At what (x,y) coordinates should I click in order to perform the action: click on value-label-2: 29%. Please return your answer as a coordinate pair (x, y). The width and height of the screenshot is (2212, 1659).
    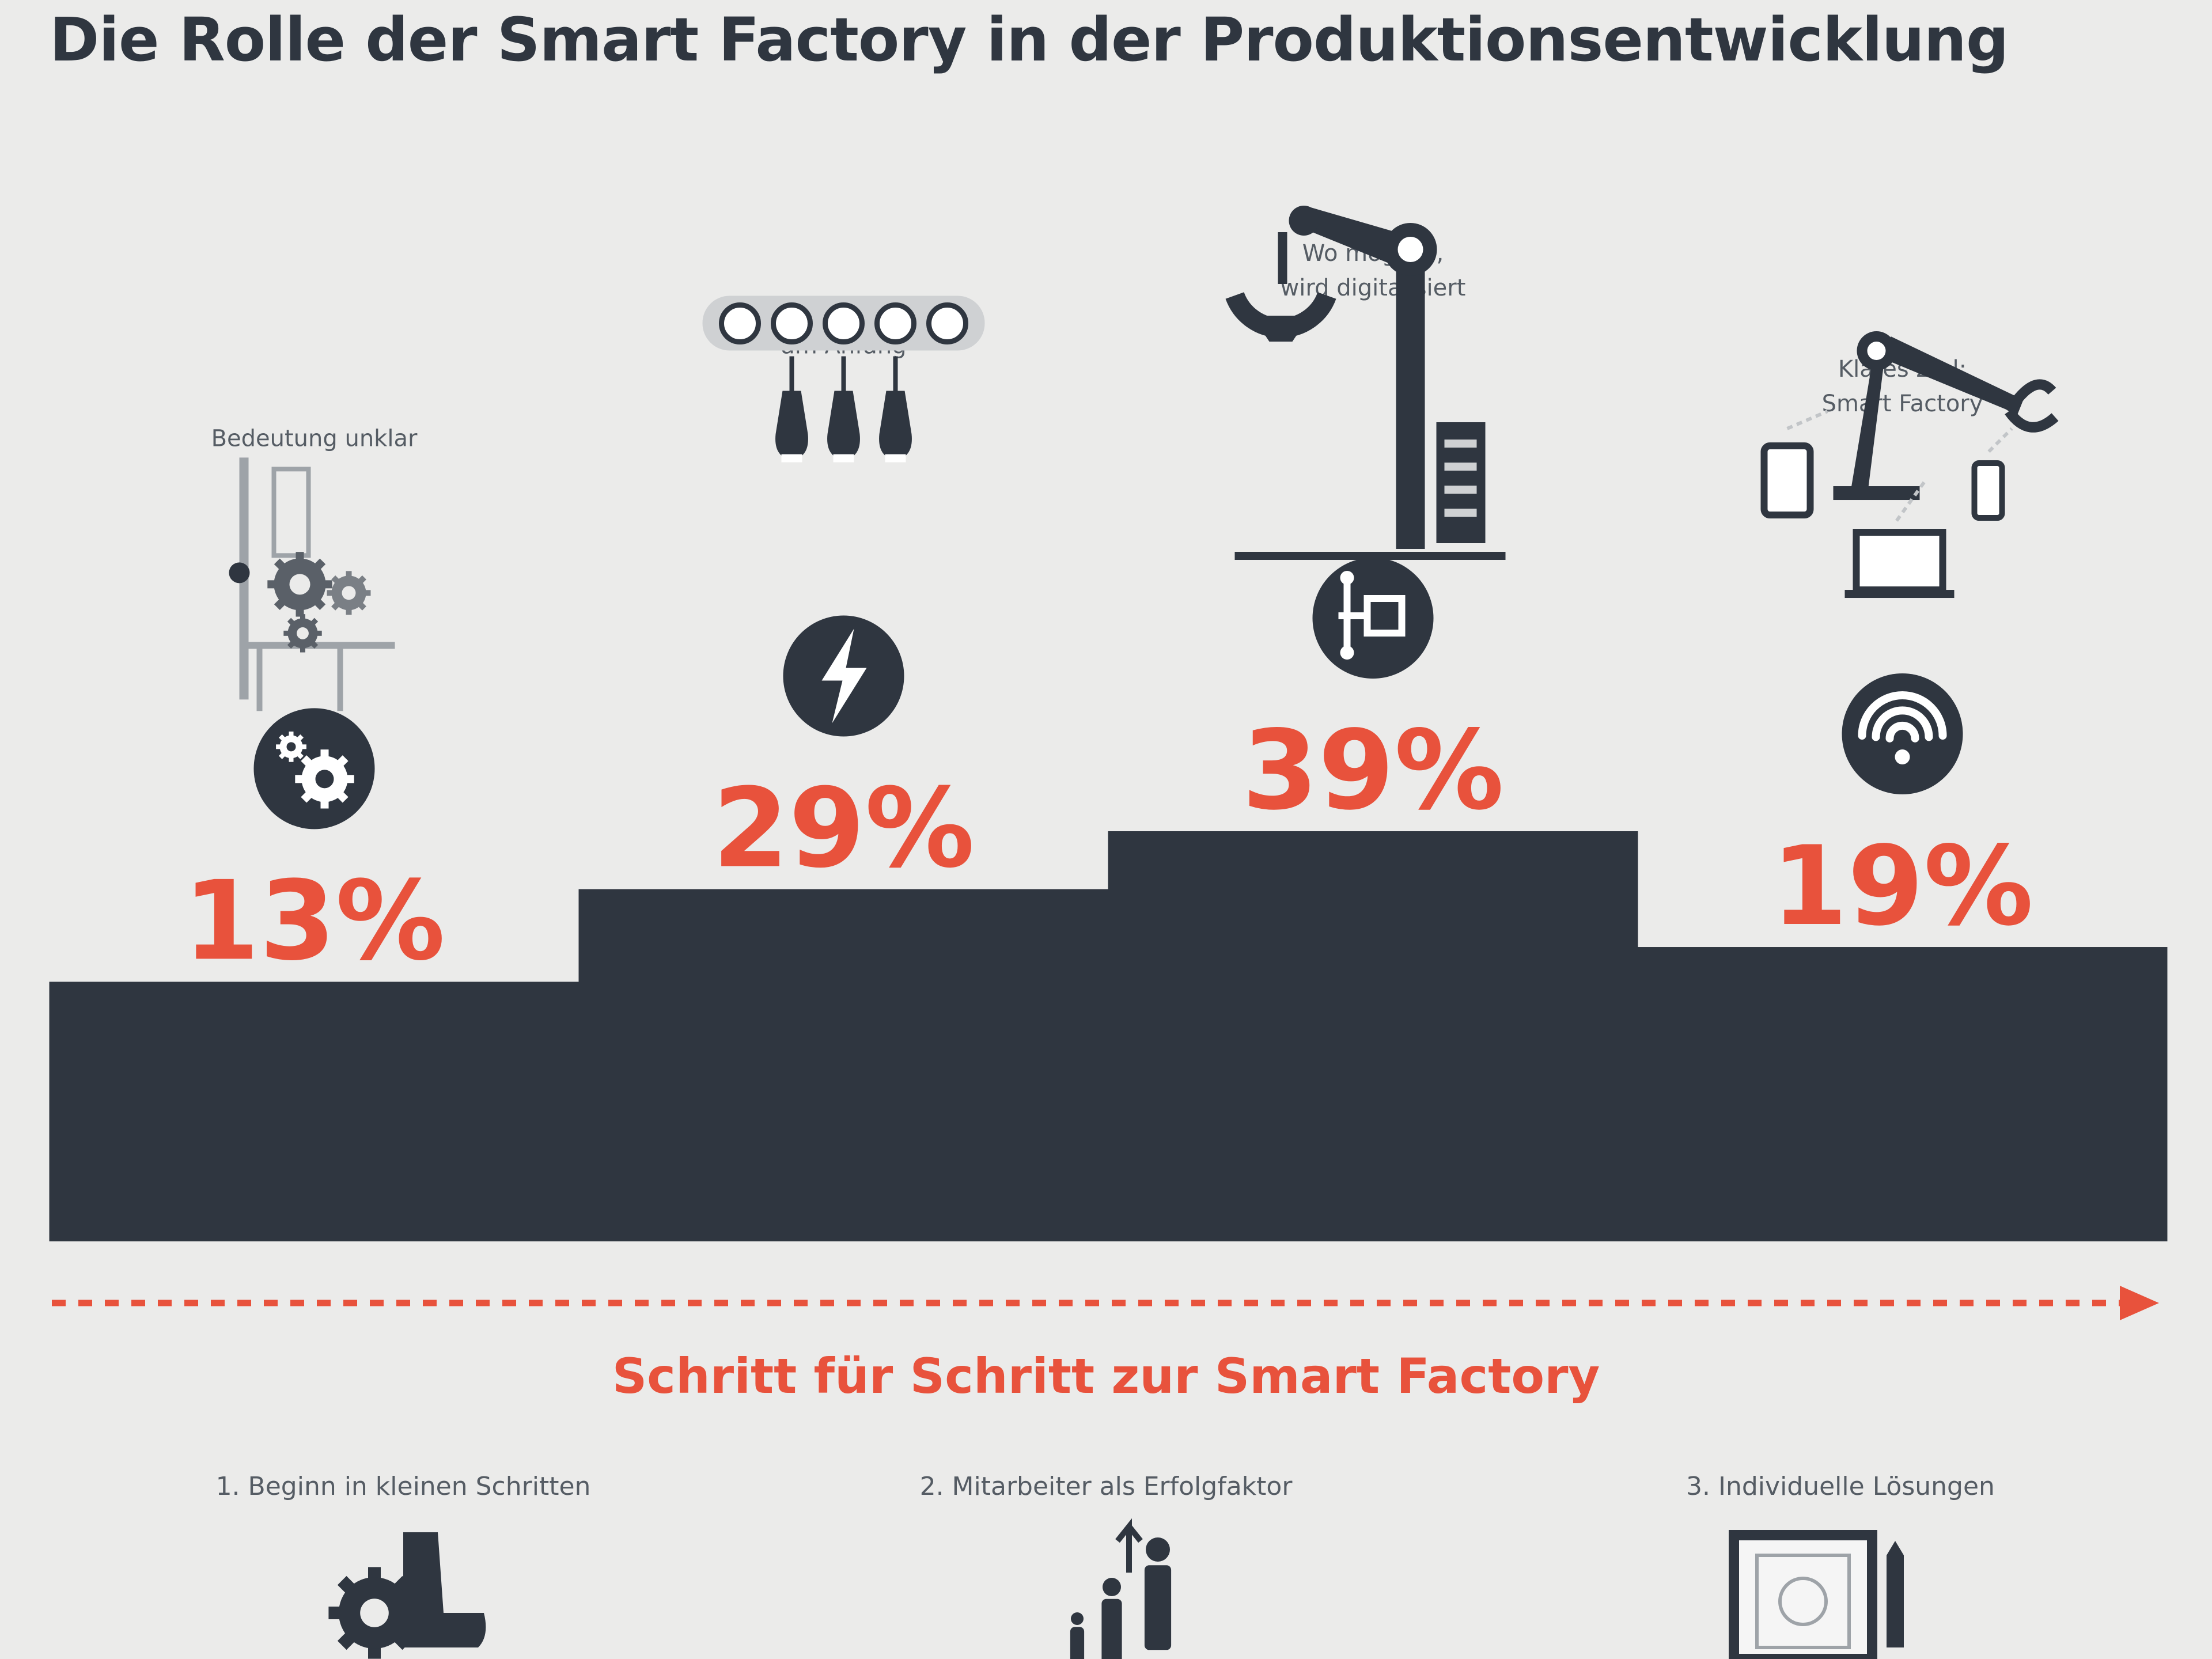
    Looking at the image, I should click on (844, 828).